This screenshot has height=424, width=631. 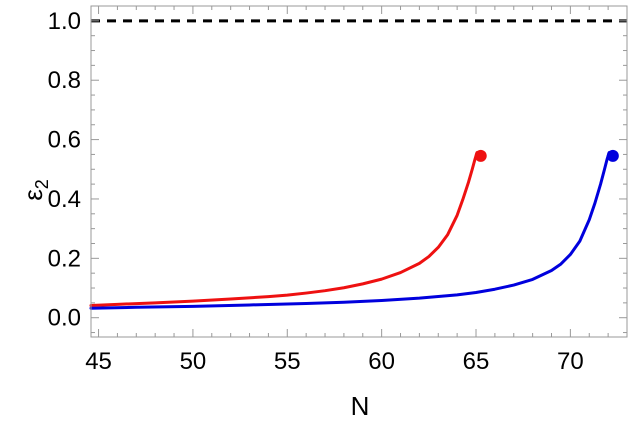 I want to click on y-axis-title-symbol: ε, so click(x=33, y=195).